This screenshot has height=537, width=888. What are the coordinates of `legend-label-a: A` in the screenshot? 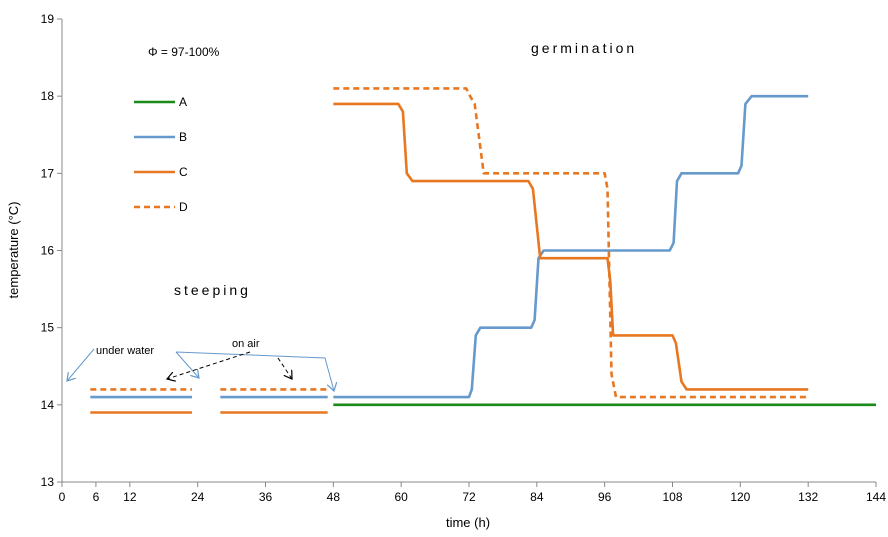 It's located at (183, 102).